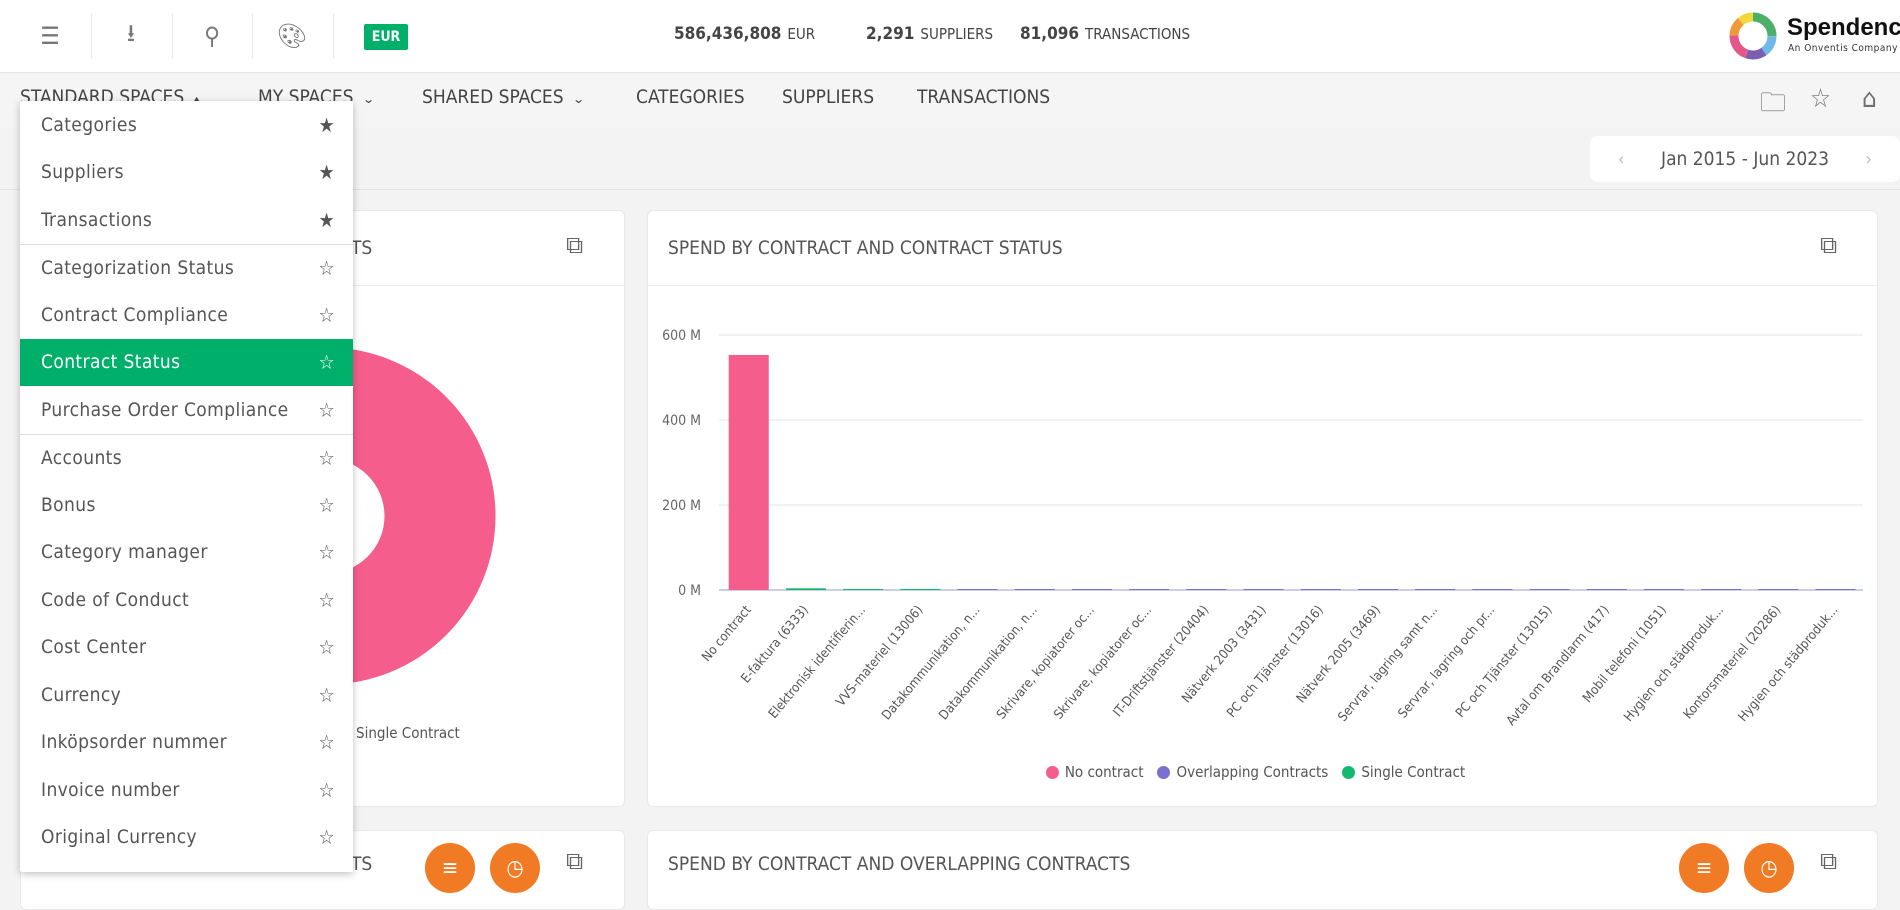 This screenshot has width=1900, height=910. Describe the element at coordinates (212, 36) in the screenshot. I see `search-icon: ⚲` at that location.